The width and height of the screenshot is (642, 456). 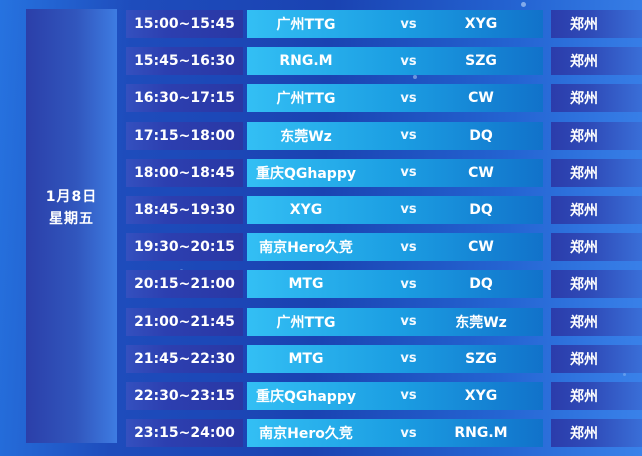 I want to click on time-slot-cell: 15:45~16:30, so click(x=184, y=61).